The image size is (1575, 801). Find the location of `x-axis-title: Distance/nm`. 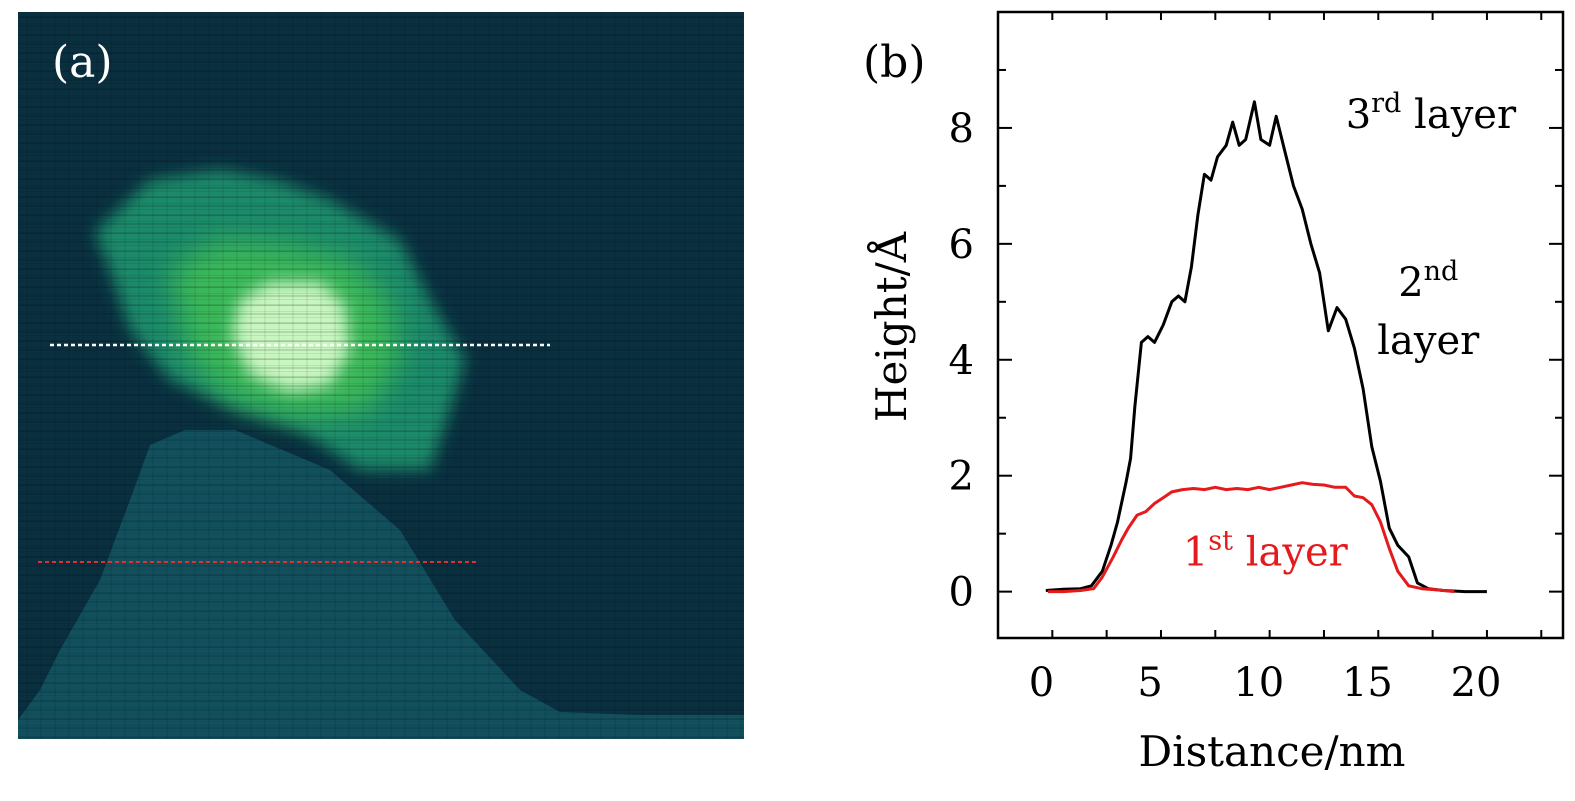

x-axis-title: Distance/nm is located at coordinates (1271, 751).